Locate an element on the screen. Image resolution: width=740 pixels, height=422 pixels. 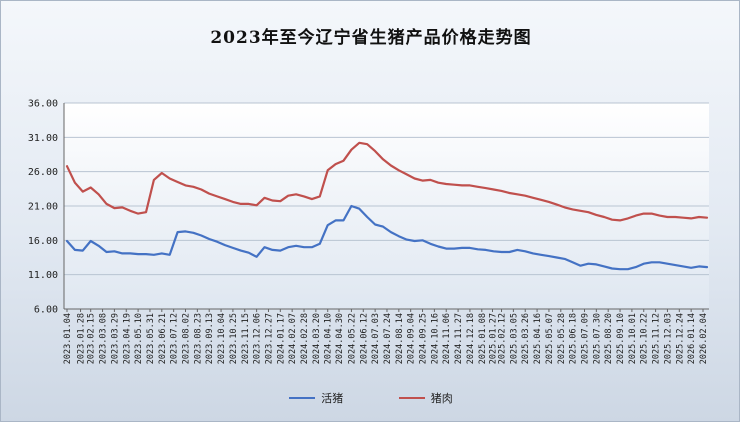
x-tick-label: 2023.06.21 is located at coordinates (163, 338).